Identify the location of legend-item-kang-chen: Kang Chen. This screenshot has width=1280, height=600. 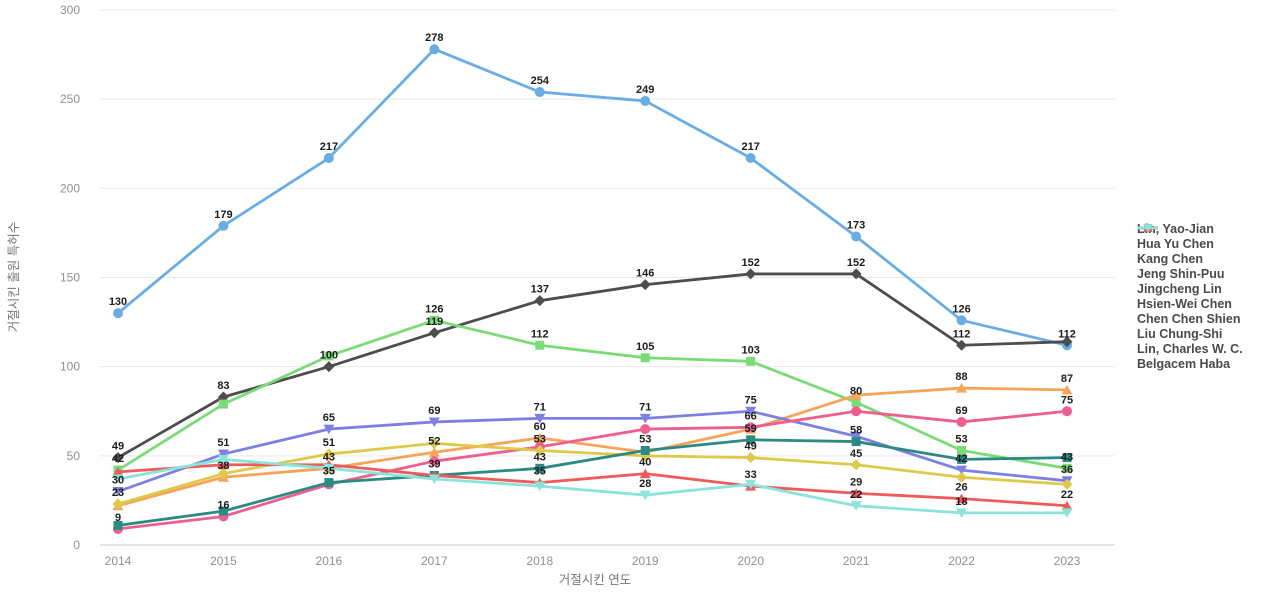
(1190, 245).